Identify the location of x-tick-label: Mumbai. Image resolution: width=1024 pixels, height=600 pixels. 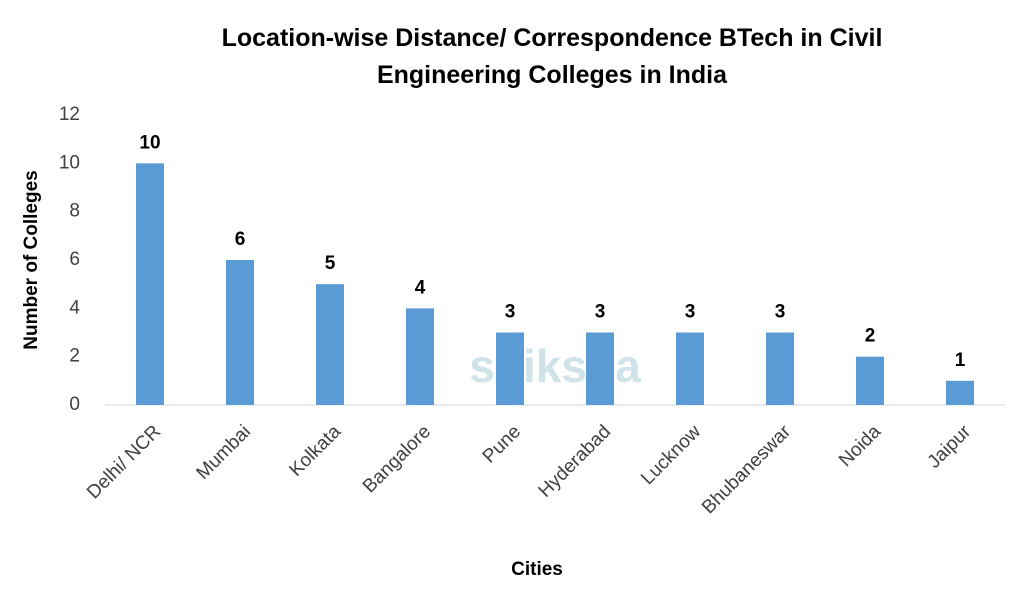
(223, 452).